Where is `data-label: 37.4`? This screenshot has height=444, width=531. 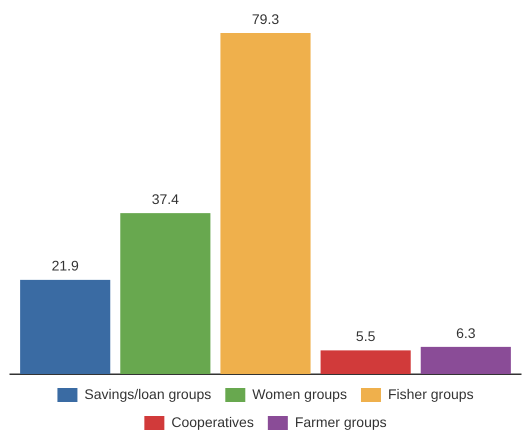
data-label: 37.4 is located at coordinates (166, 199).